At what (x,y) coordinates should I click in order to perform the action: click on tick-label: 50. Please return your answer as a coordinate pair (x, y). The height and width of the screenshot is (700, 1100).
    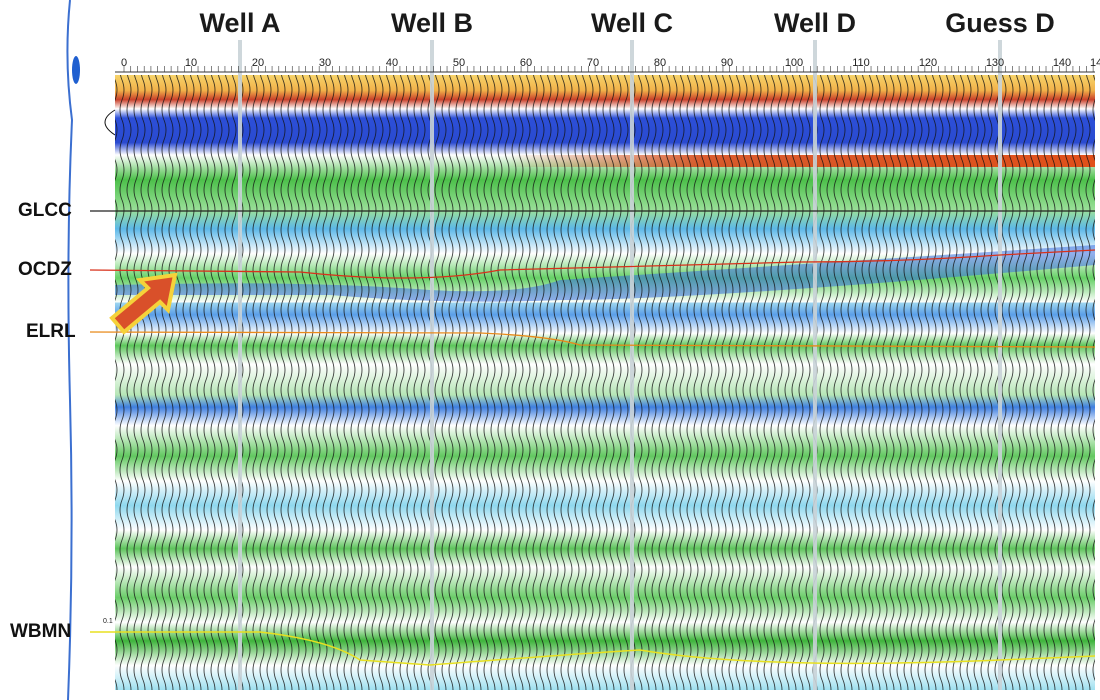
    Looking at the image, I should click on (459, 63).